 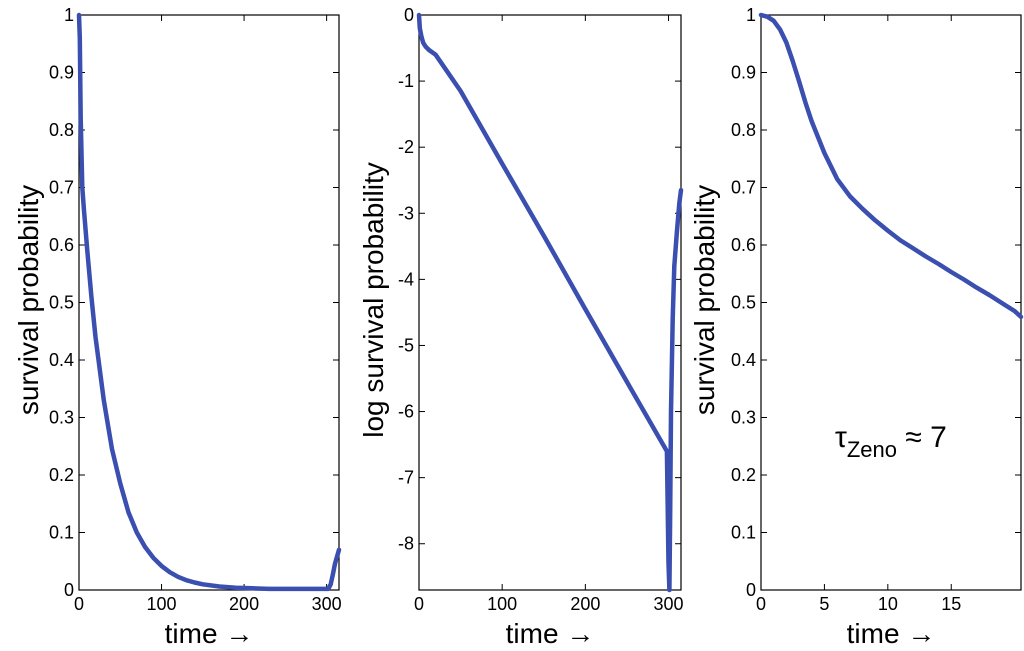 I want to click on y-axis-label: log survival probability, so click(x=373, y=299).